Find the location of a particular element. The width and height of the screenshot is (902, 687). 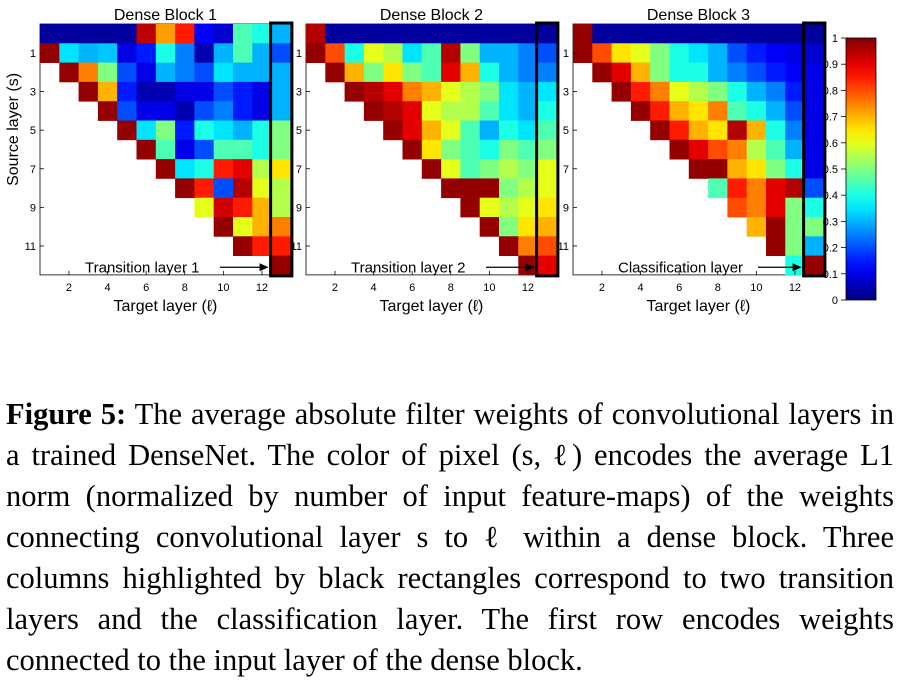

cell-r5-c4 is located at coordinates (127, 130).